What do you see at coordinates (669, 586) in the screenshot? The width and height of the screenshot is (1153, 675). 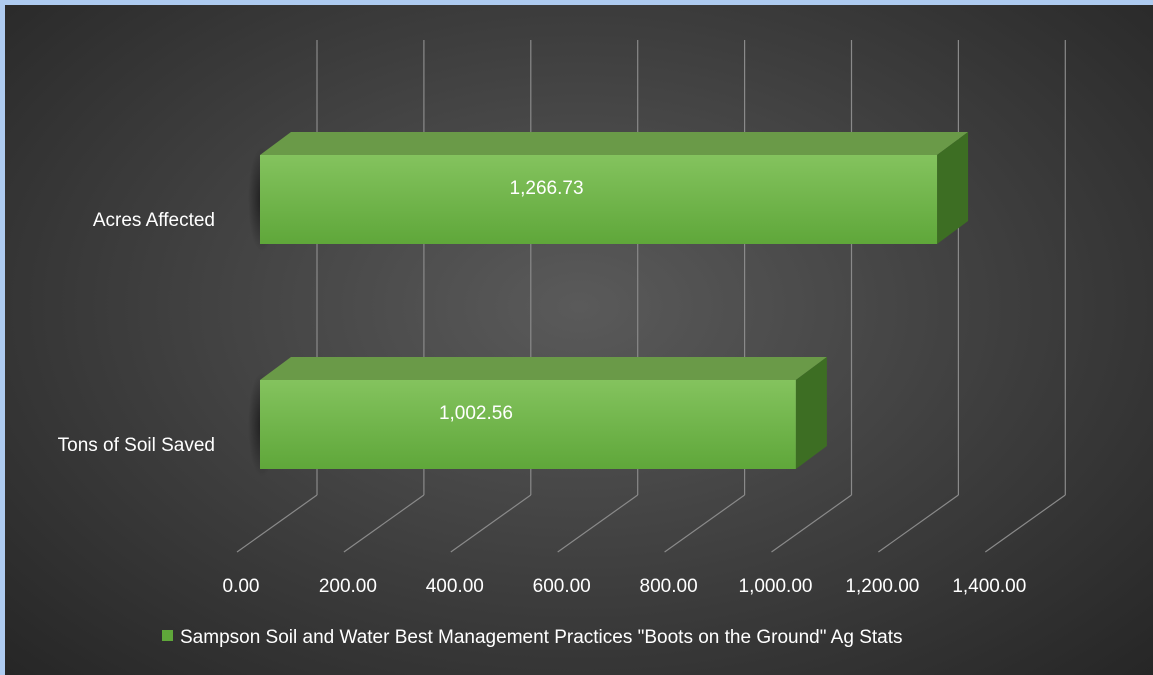 I see `x-tick-label: 800.00` at bounding box center [669, 586].